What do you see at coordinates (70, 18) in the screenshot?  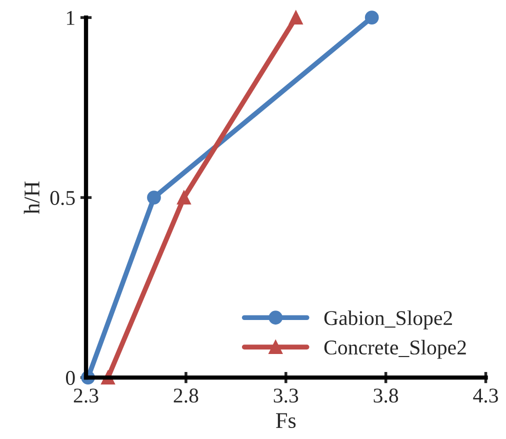 I see `y-tick-label: 1` at bounding box center [70, 18].